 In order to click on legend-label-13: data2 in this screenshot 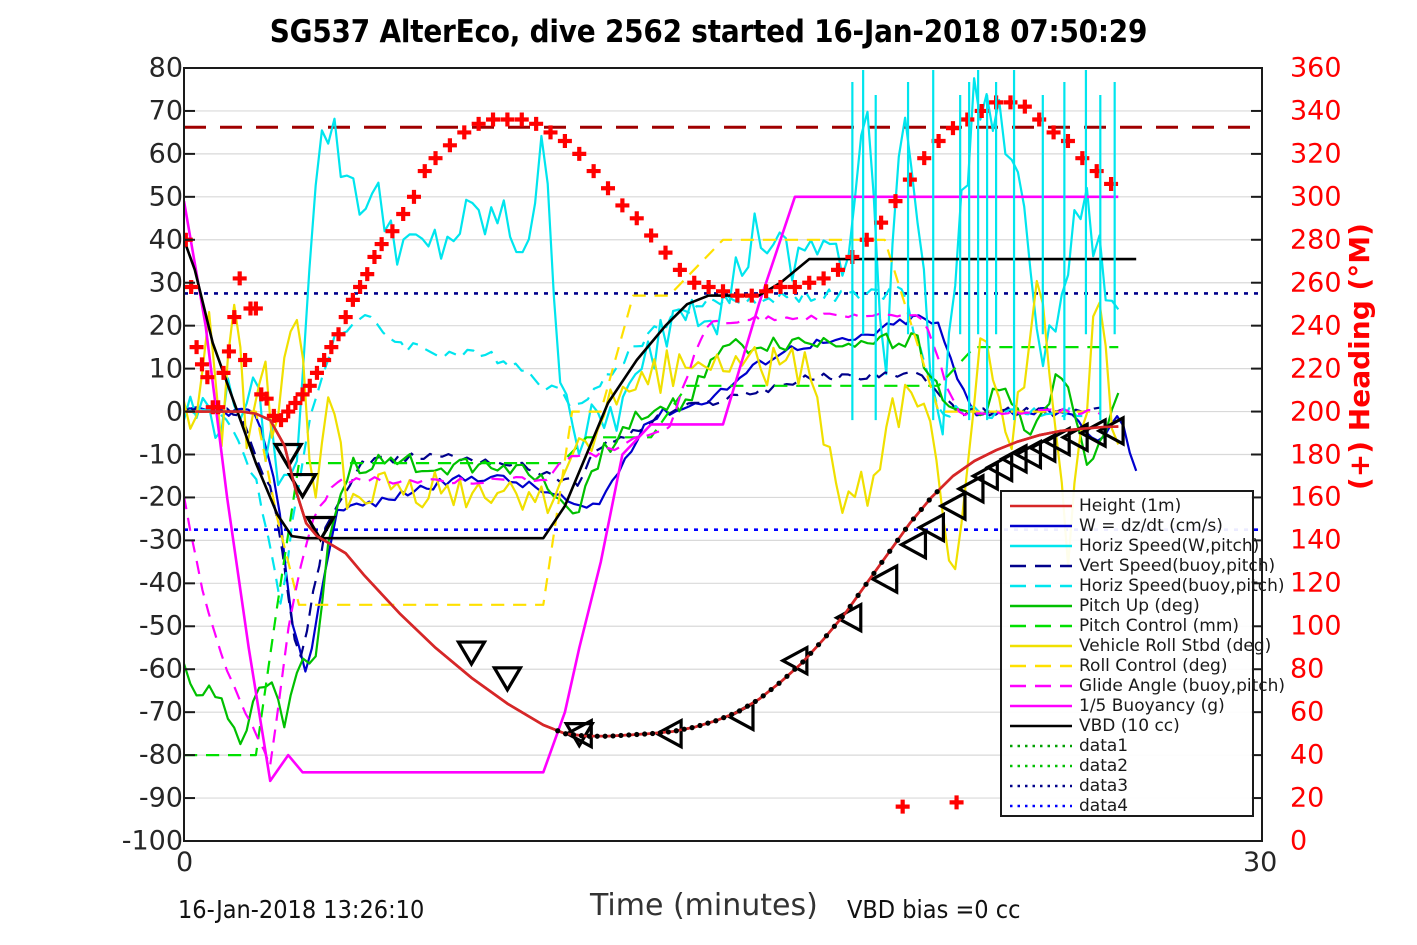, I will do `click(1104, 766)`.